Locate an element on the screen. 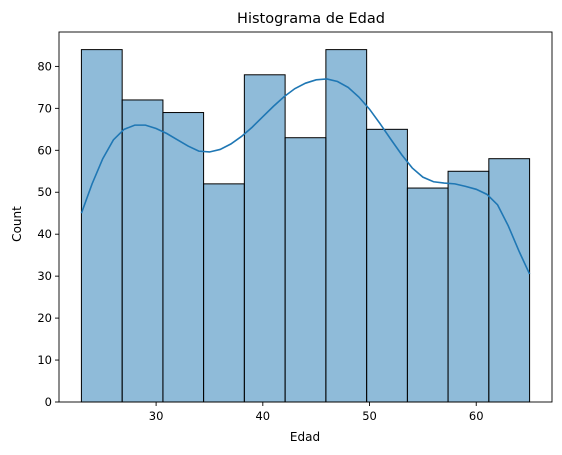  x-tick-label-30: 30 is located at coordinates (156, 416).